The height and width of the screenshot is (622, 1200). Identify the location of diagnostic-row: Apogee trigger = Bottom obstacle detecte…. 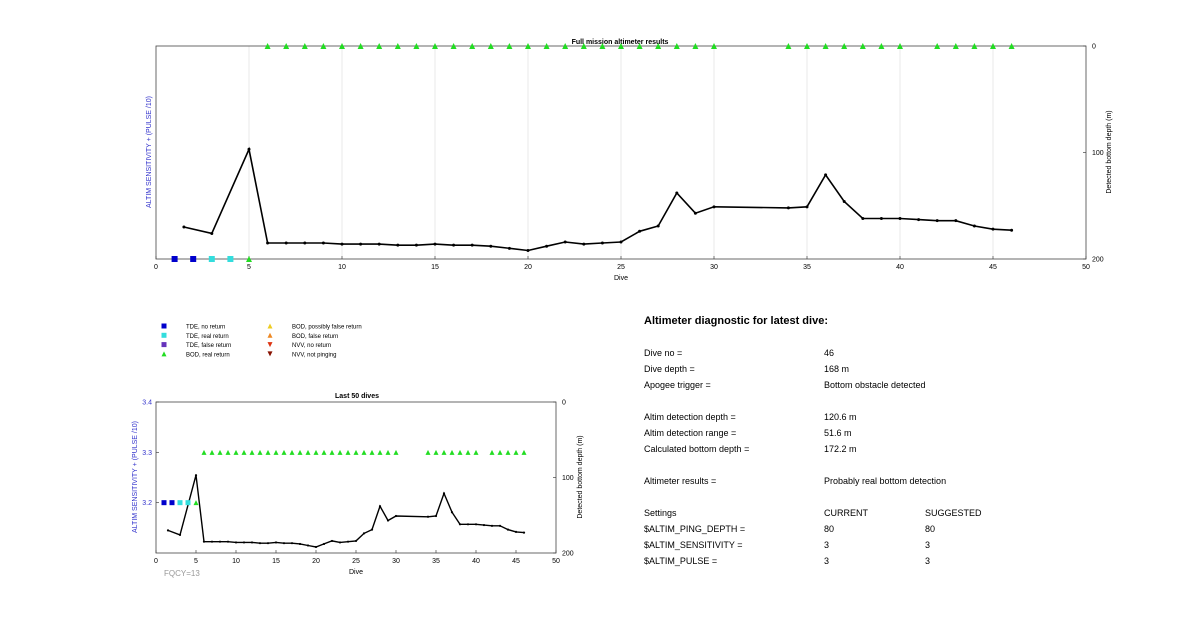
(914, 387).